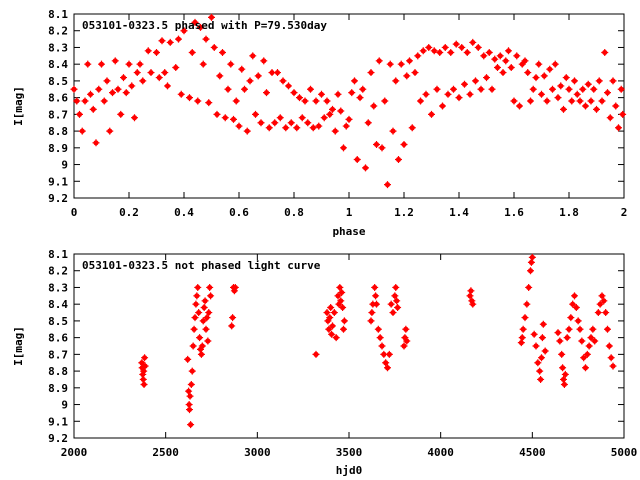  Describe the element at coordinates (58, 254) in the screenshot. I see `y-tick-label: 8.1` at that location.